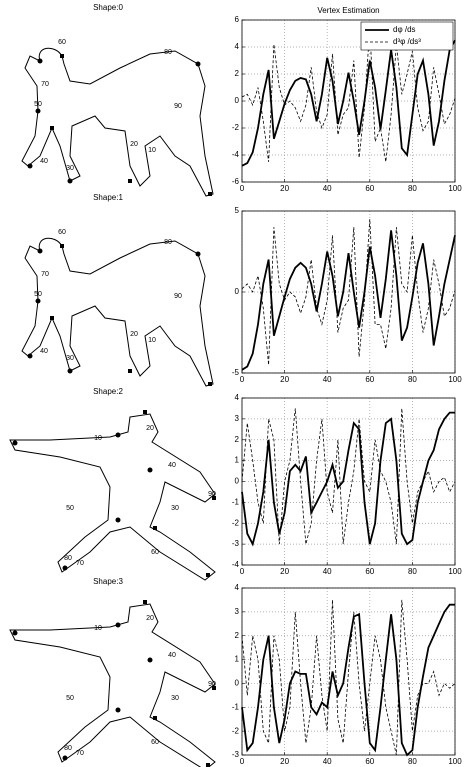 This screenshot has width=469, height=767. What do you see at coordinates (237, 210) in the screenshot?
I see `y-tick-label: 5` at bounding box center [237, 210].